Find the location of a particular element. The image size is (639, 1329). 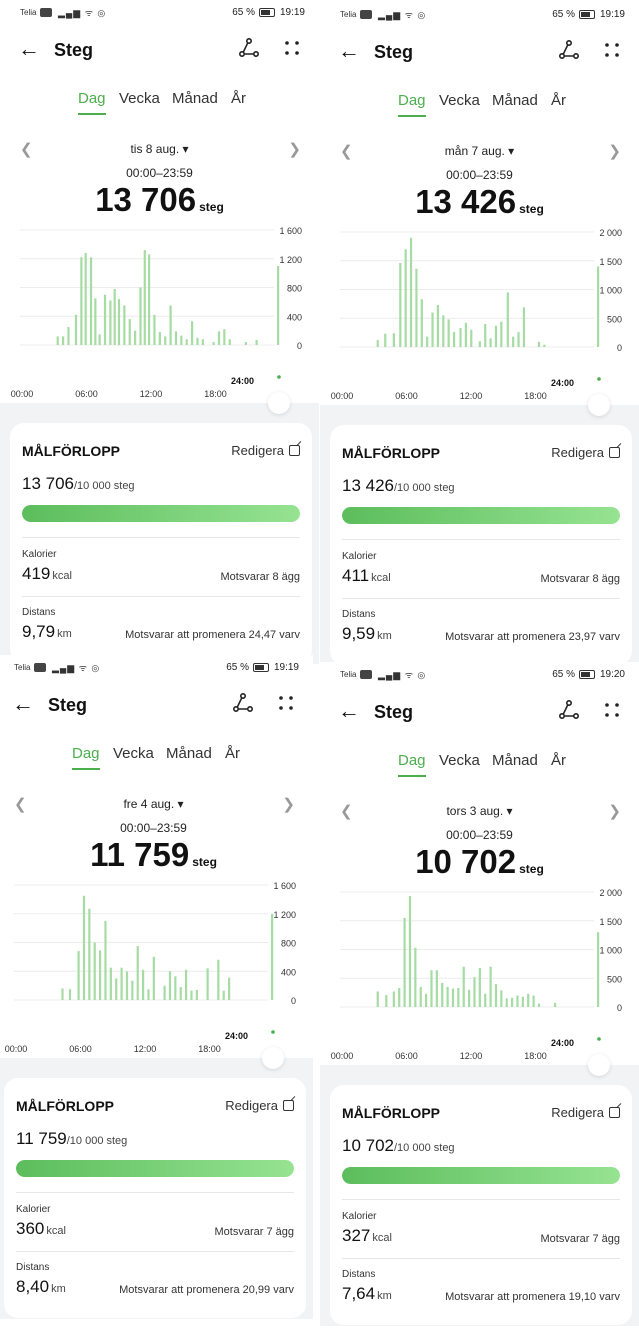

distance-equivalent: Motsvarar att promenera 24,47 varv is located at coordinates (212, 635).